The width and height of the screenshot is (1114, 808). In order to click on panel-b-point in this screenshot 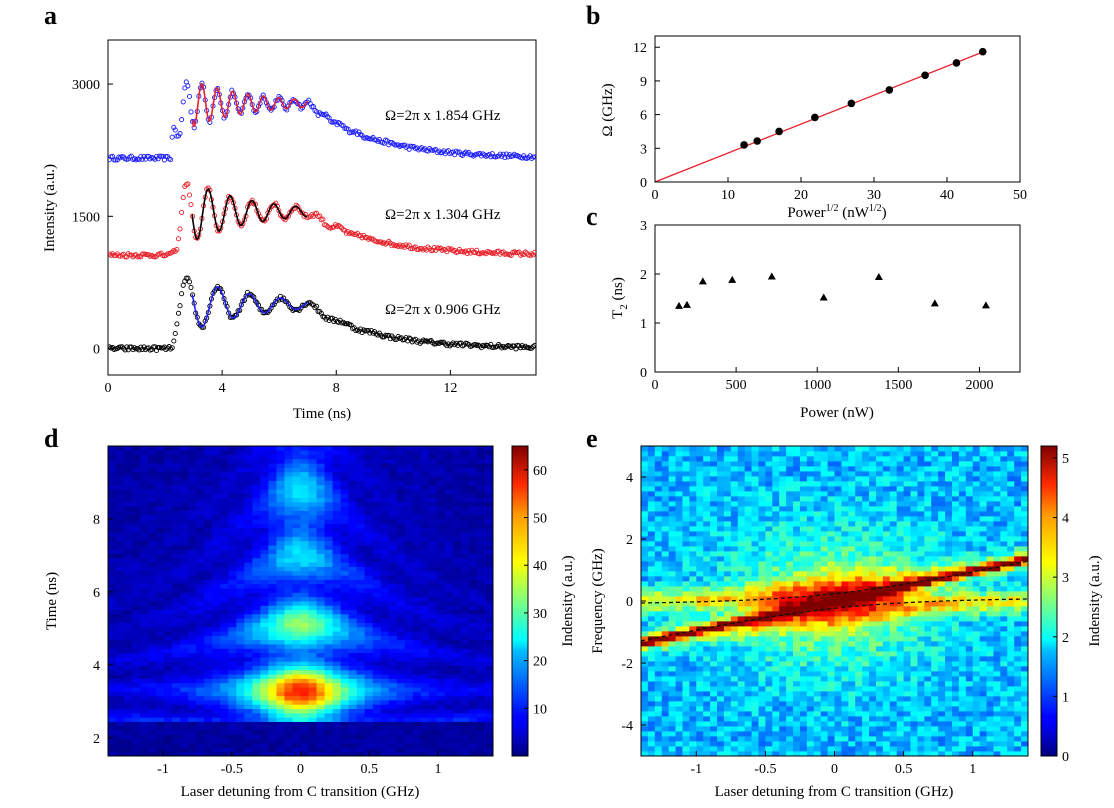, I will do `click(982, 51)`.